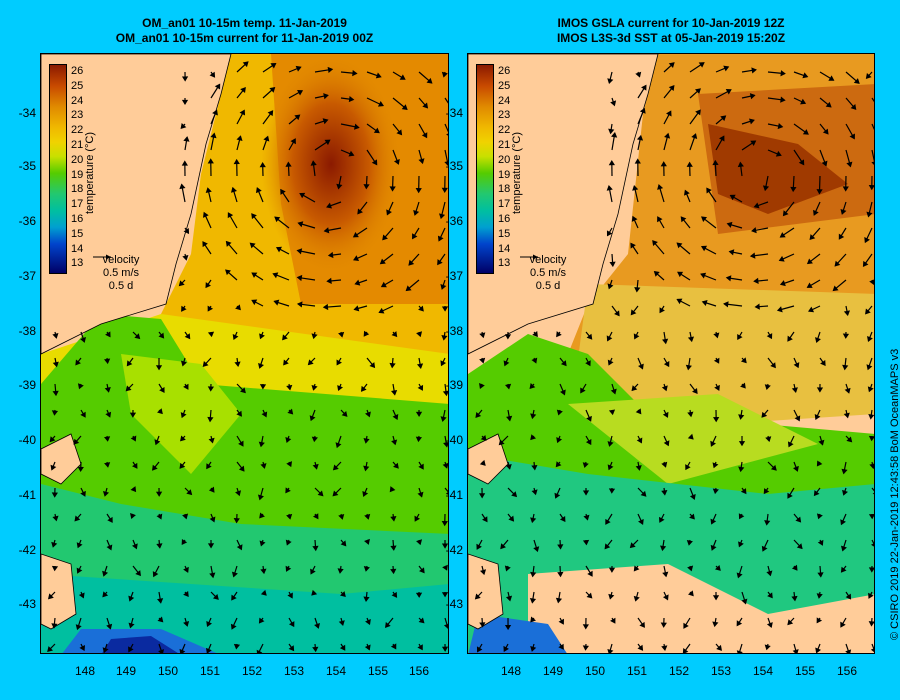 The image size is (900, 700). I want to click on australia-land, so click(136, 204).